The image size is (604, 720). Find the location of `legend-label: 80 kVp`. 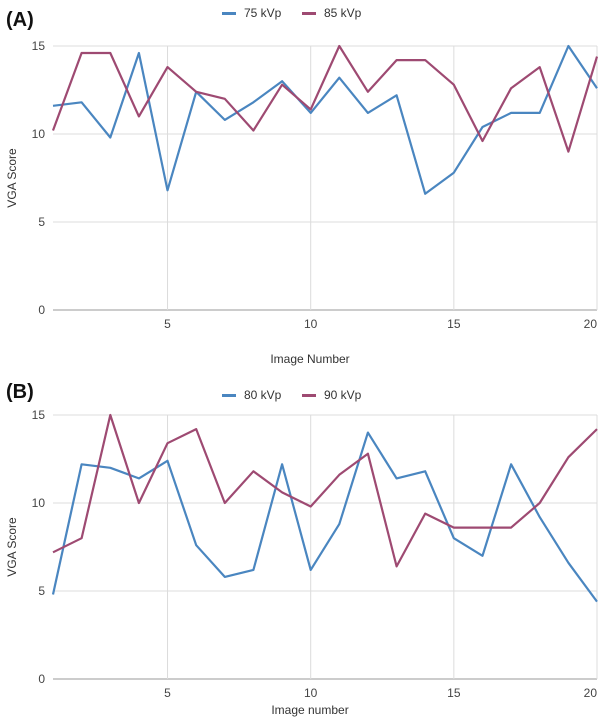

legend-label: 80 kVp is located at coordinates (263, 395).